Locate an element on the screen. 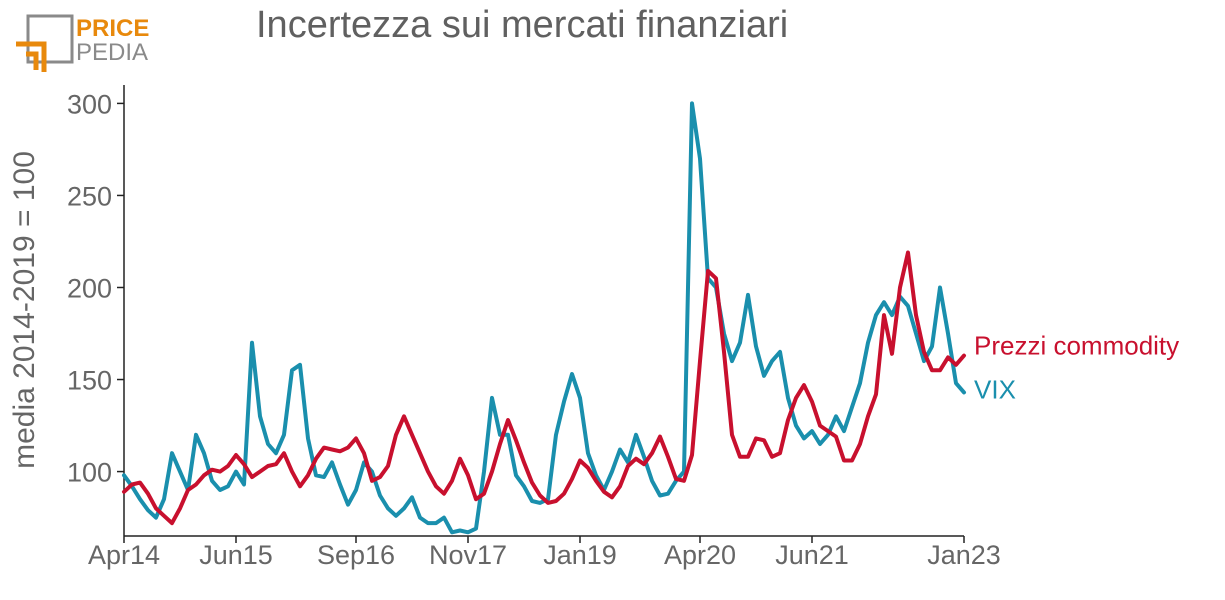  y-tick-label: 300 is located at coordinates (89, 104).